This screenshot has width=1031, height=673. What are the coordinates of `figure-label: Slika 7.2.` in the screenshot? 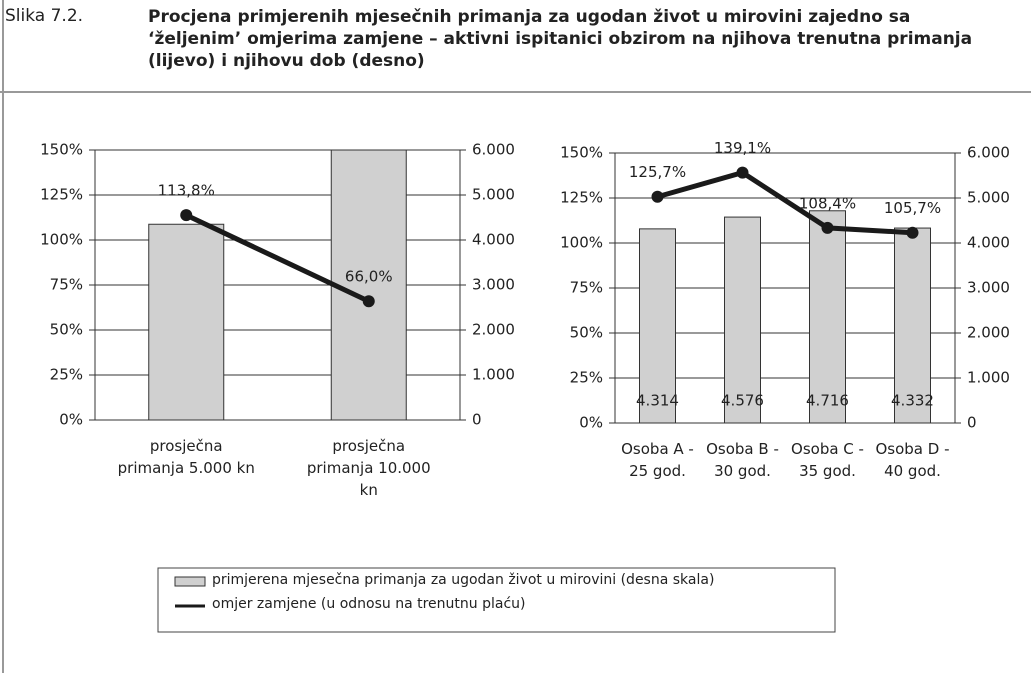 It's located at (44, 16).